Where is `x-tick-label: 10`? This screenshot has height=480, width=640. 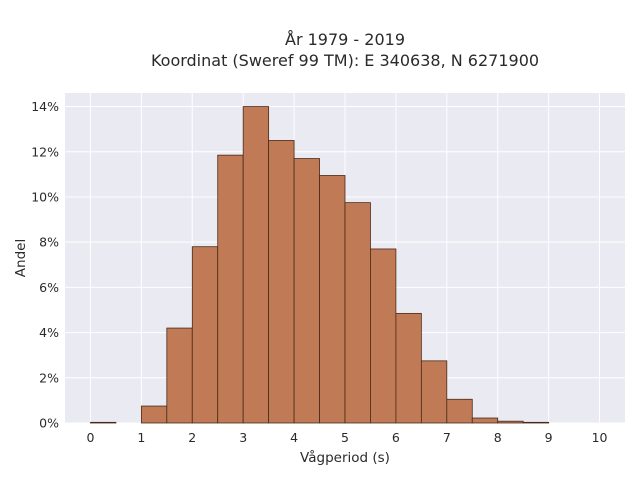
x-tick-label: 10 is located at coordinates (600, 437).